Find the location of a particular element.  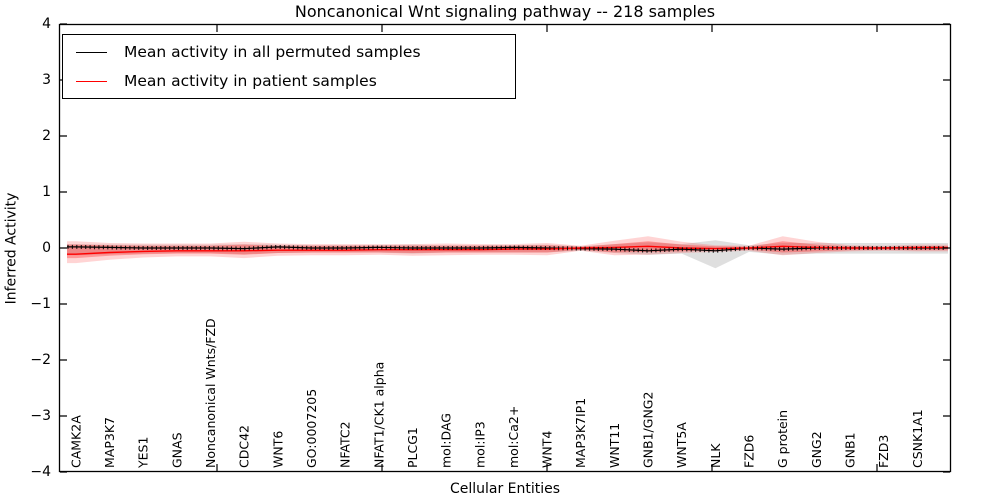

x-category-label: NFATC2 is located at coordinates (345, 444).